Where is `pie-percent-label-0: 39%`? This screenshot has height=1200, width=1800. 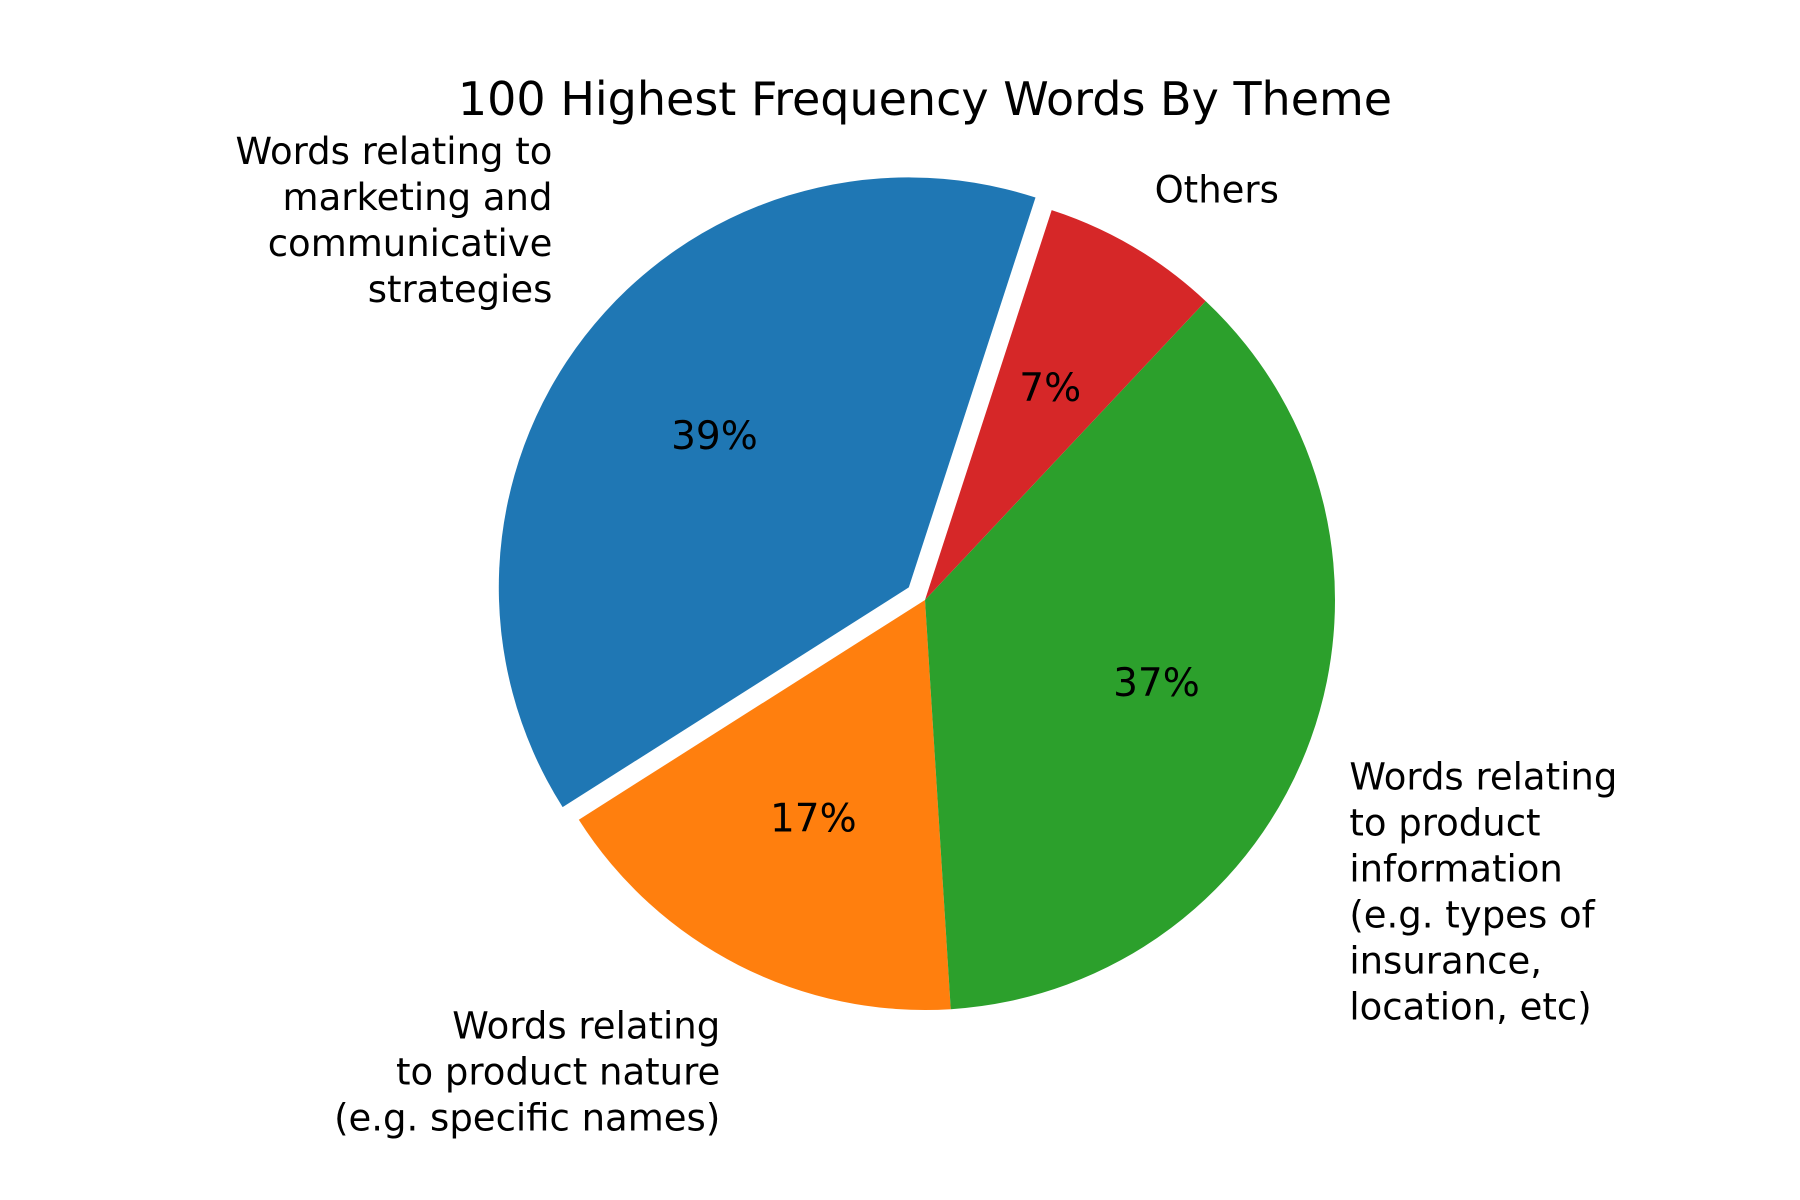 pie-percent-label-0: 39% is located at coordinates (714, 436).